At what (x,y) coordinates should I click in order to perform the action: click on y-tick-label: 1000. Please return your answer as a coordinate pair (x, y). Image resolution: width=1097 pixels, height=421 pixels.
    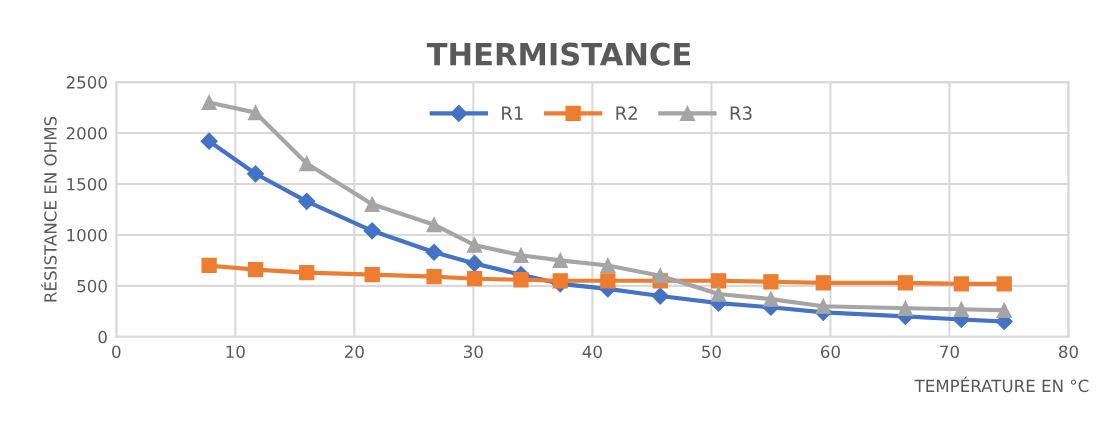
    Looking at the image, I should click on (87, 235).